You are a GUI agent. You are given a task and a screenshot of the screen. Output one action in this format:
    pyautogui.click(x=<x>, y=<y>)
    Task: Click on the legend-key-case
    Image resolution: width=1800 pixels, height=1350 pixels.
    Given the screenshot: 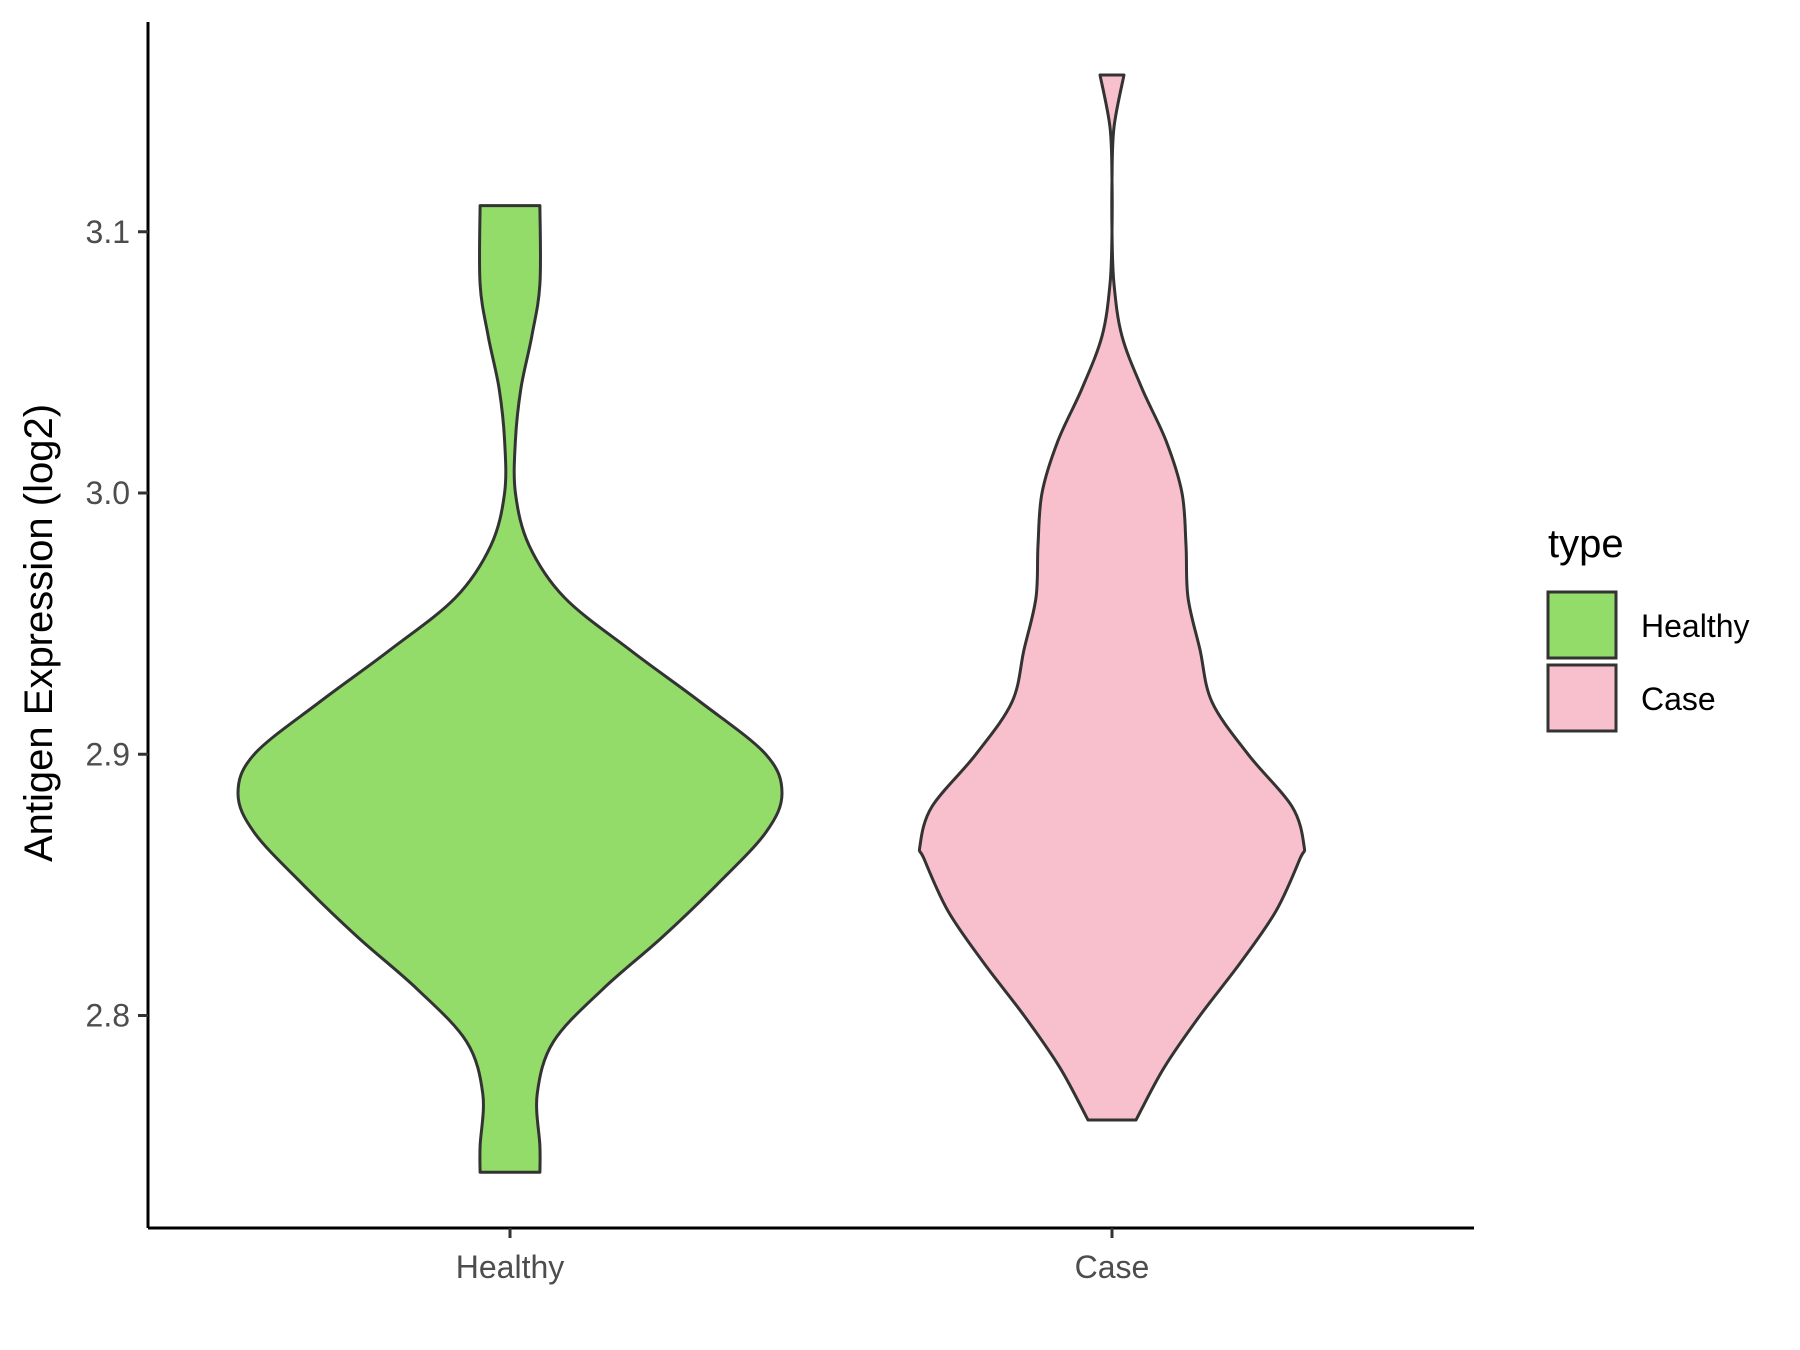 What is the action you would take?
    pyautogui.click(x=1582, y=698)
    